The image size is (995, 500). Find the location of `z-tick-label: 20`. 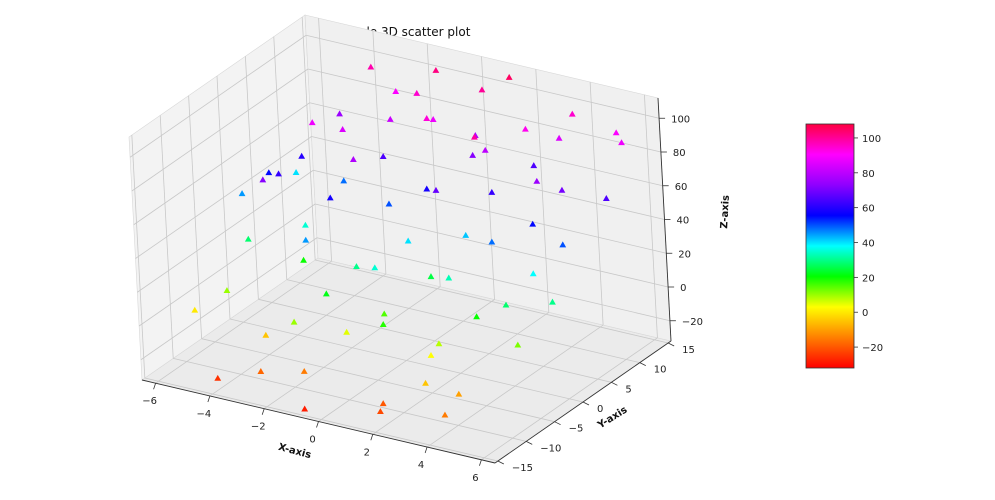

z-tick-label: 20 is located at coordinates (684, 254).